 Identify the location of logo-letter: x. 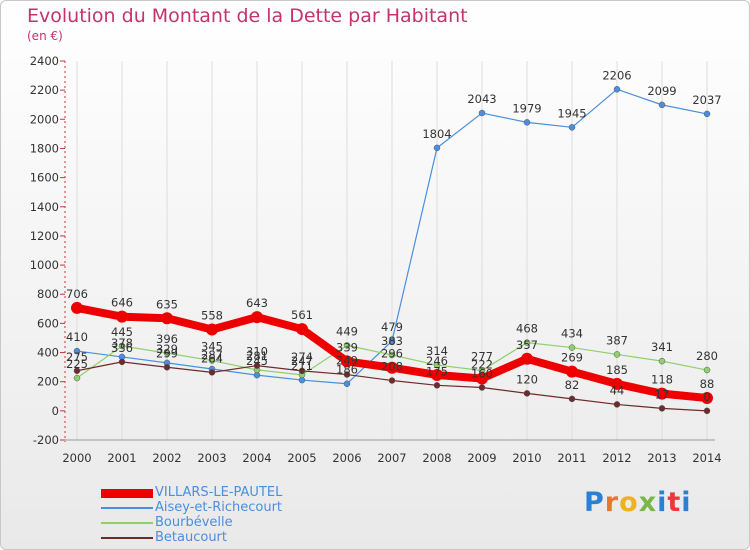
(648, 502).